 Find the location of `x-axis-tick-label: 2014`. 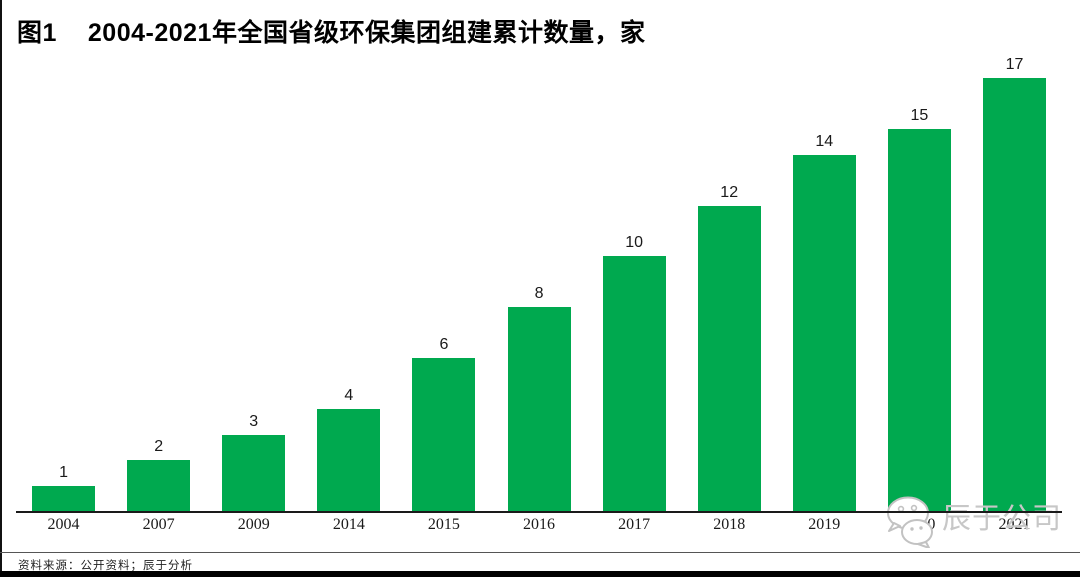

x-axis-tick-label: 2014 is located at coordinates (348, 524).